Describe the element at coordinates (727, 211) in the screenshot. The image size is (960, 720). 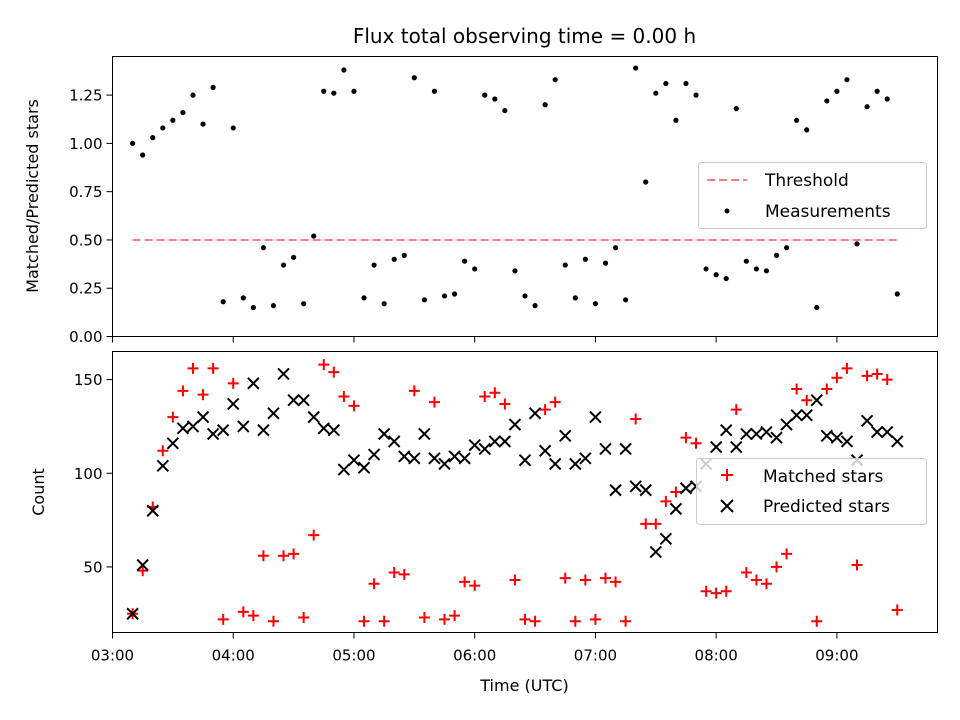
I see `measurements-legend-swatch` at that location.